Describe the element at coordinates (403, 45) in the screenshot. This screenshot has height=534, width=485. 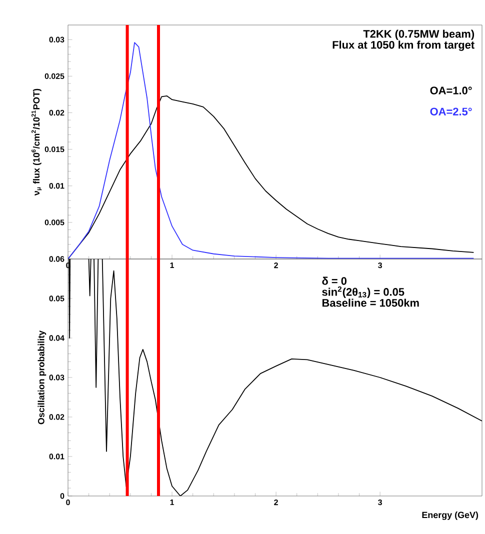
I see `annotation: Flux at 1050 km from target` at that location.